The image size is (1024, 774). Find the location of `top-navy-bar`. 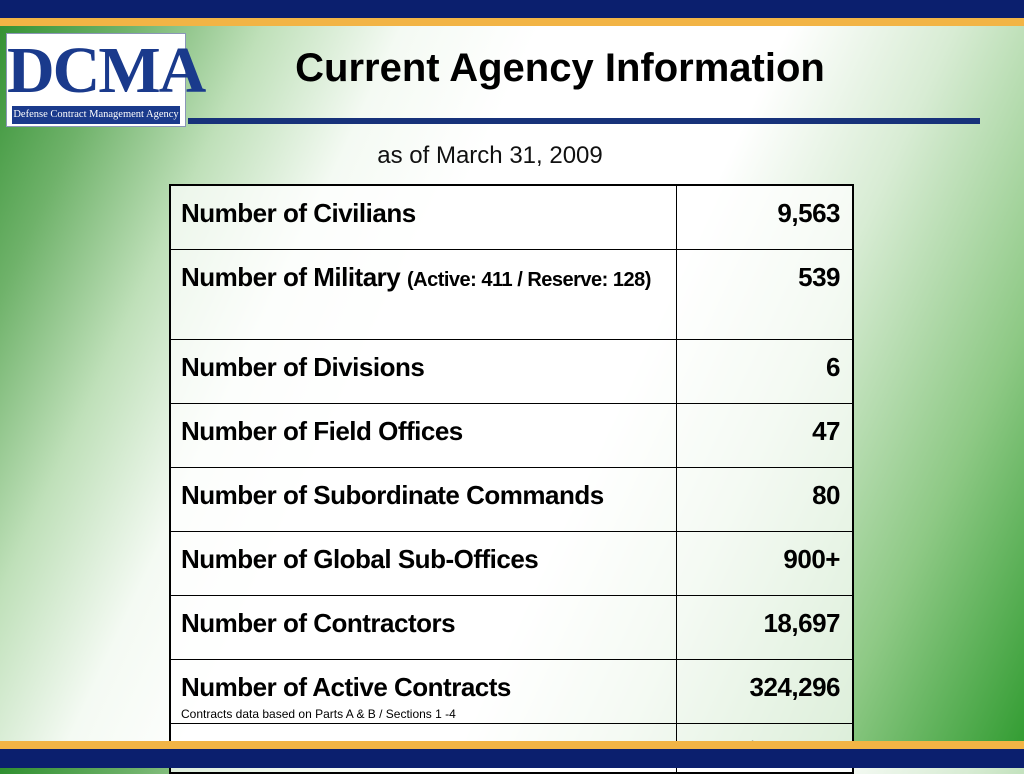

top-navy-bar is located at coordinates (512, 9).